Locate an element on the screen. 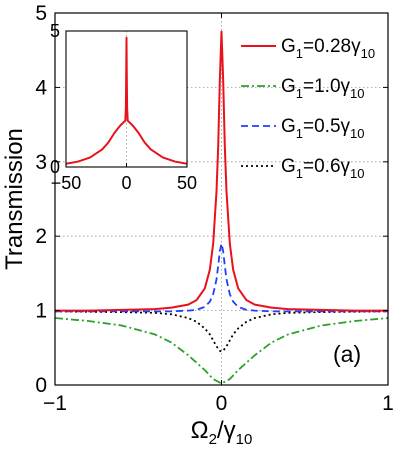 The image size is (407, 453). legend-label-mid: =1.0γ is located at coordinates (327, 86).